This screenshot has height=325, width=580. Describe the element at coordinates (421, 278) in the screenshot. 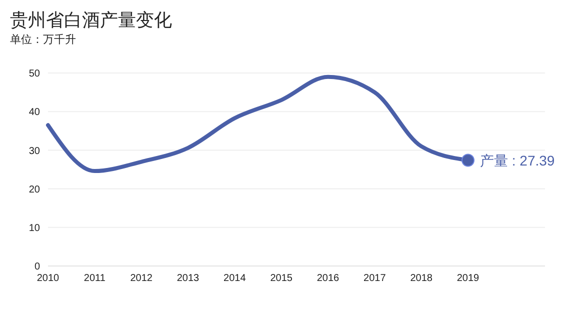

I see `x-tick-label: 2018` at that location.